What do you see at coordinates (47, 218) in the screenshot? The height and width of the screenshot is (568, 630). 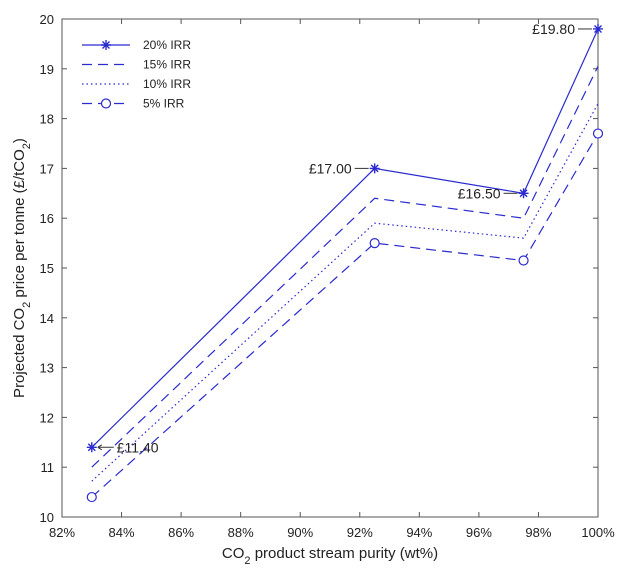 I see `y-tick-label: 16` at bounding box center [47, 218].